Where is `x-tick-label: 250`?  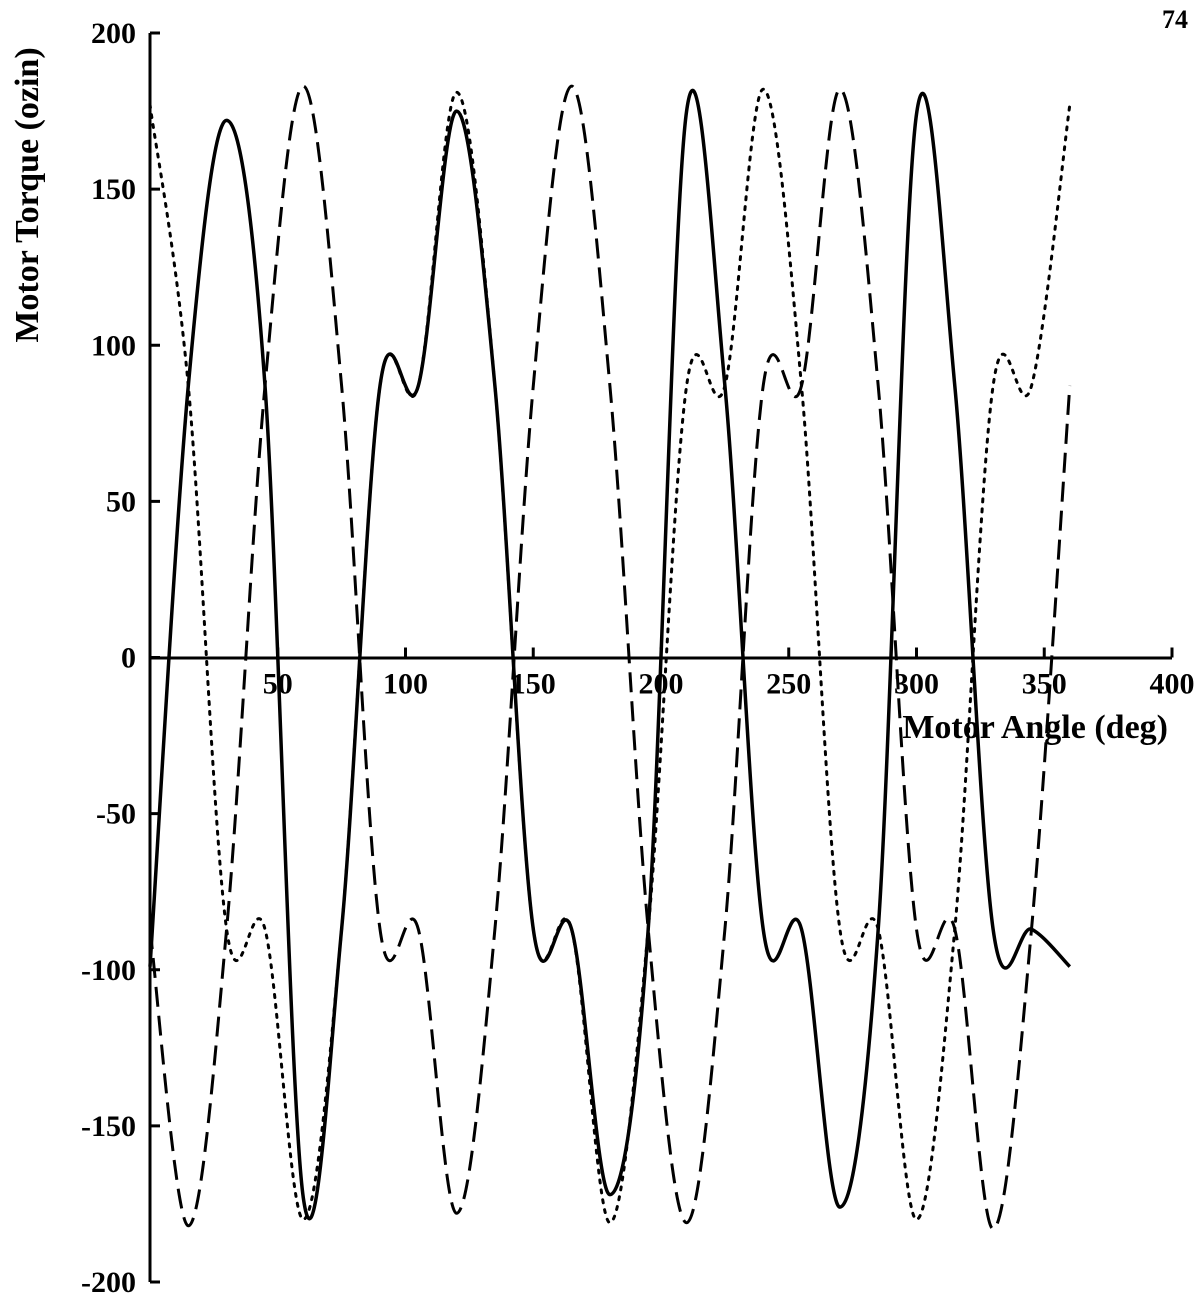
x-tick-label: 250 is located at coordinates (788, 684).